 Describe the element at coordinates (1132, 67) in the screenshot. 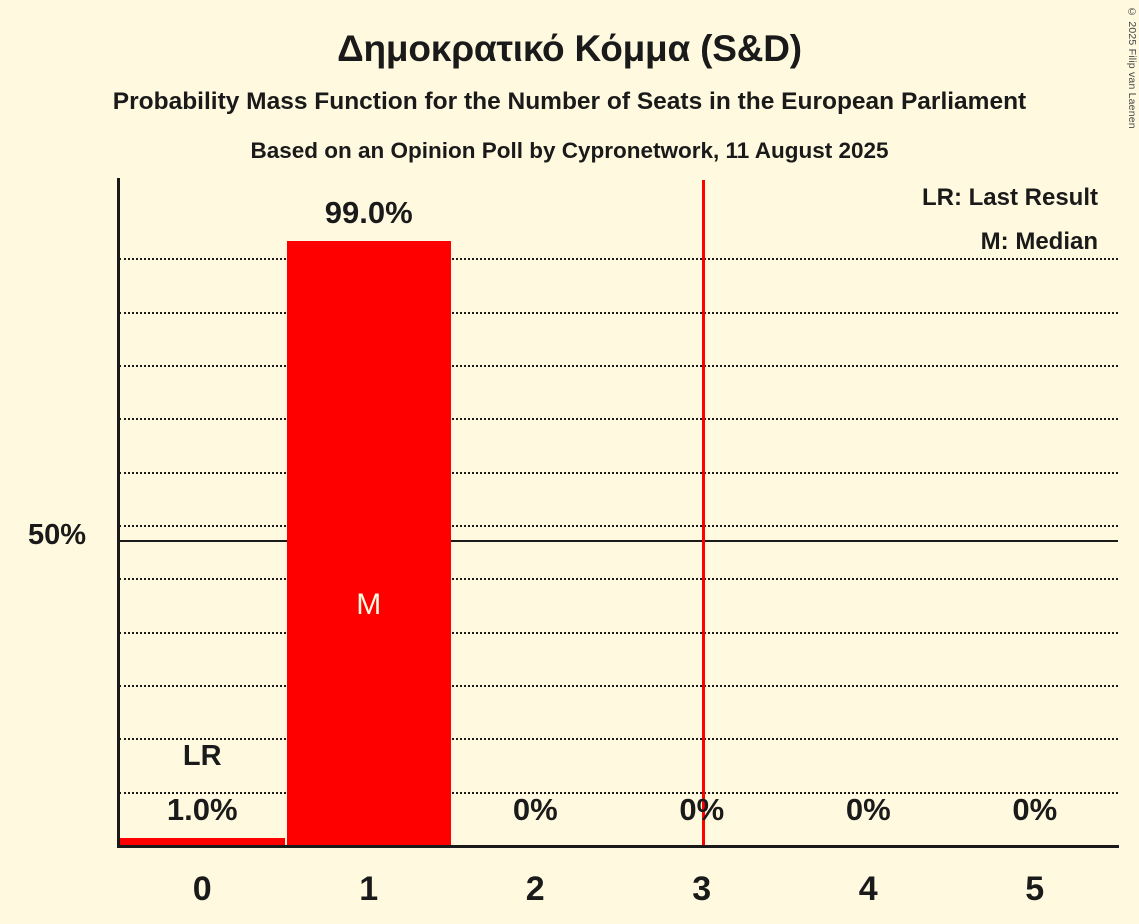

I see `copyright-notice: © 2025 Filip van Laenen` at that location.